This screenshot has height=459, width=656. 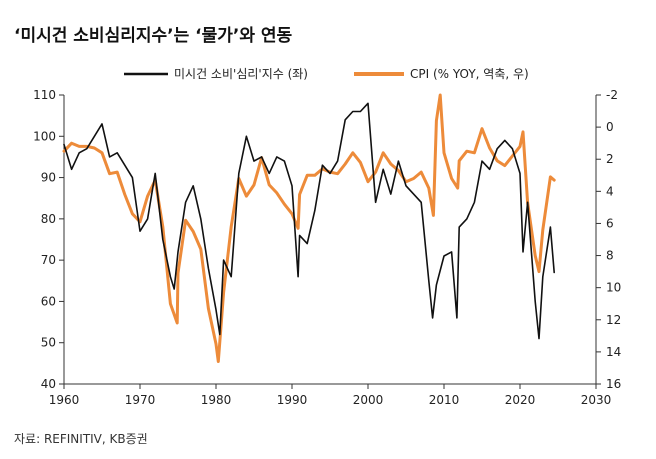 I want to click on legend: 미시건 소비'심리'지수 (좌) CPI (% YOY, 역축, 우), so click(x=326, y=74).